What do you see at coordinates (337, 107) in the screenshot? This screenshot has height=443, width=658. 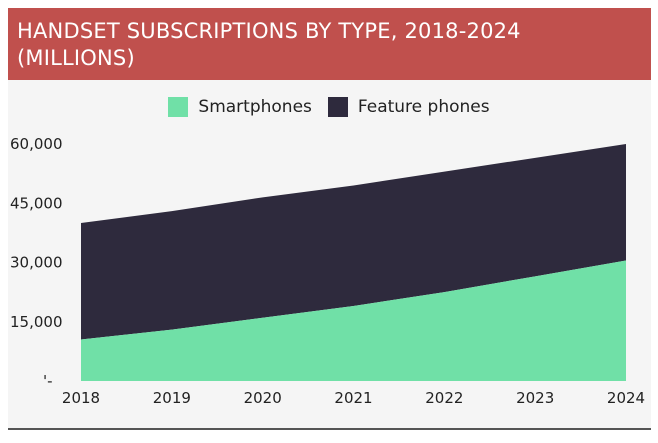 I see `legend-swatch-feature-phones` at bounding box center [337, 107].